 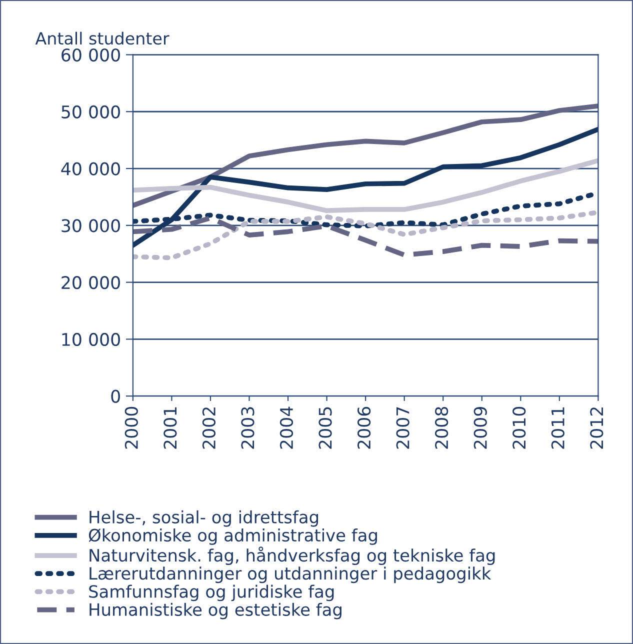 I want to click on x-tick-label: 2003, so click(x=247, y=428).